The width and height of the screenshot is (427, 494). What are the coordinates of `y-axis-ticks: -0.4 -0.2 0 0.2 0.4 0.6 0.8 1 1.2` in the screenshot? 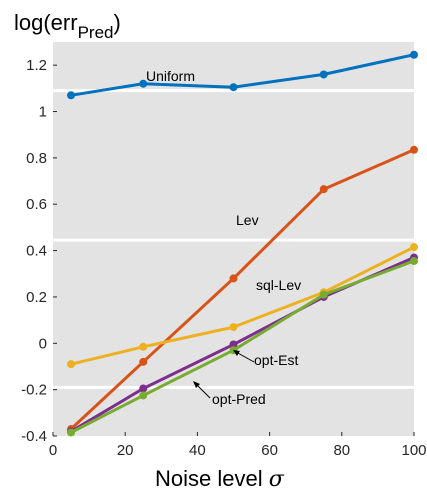 It's located at (39, 251).